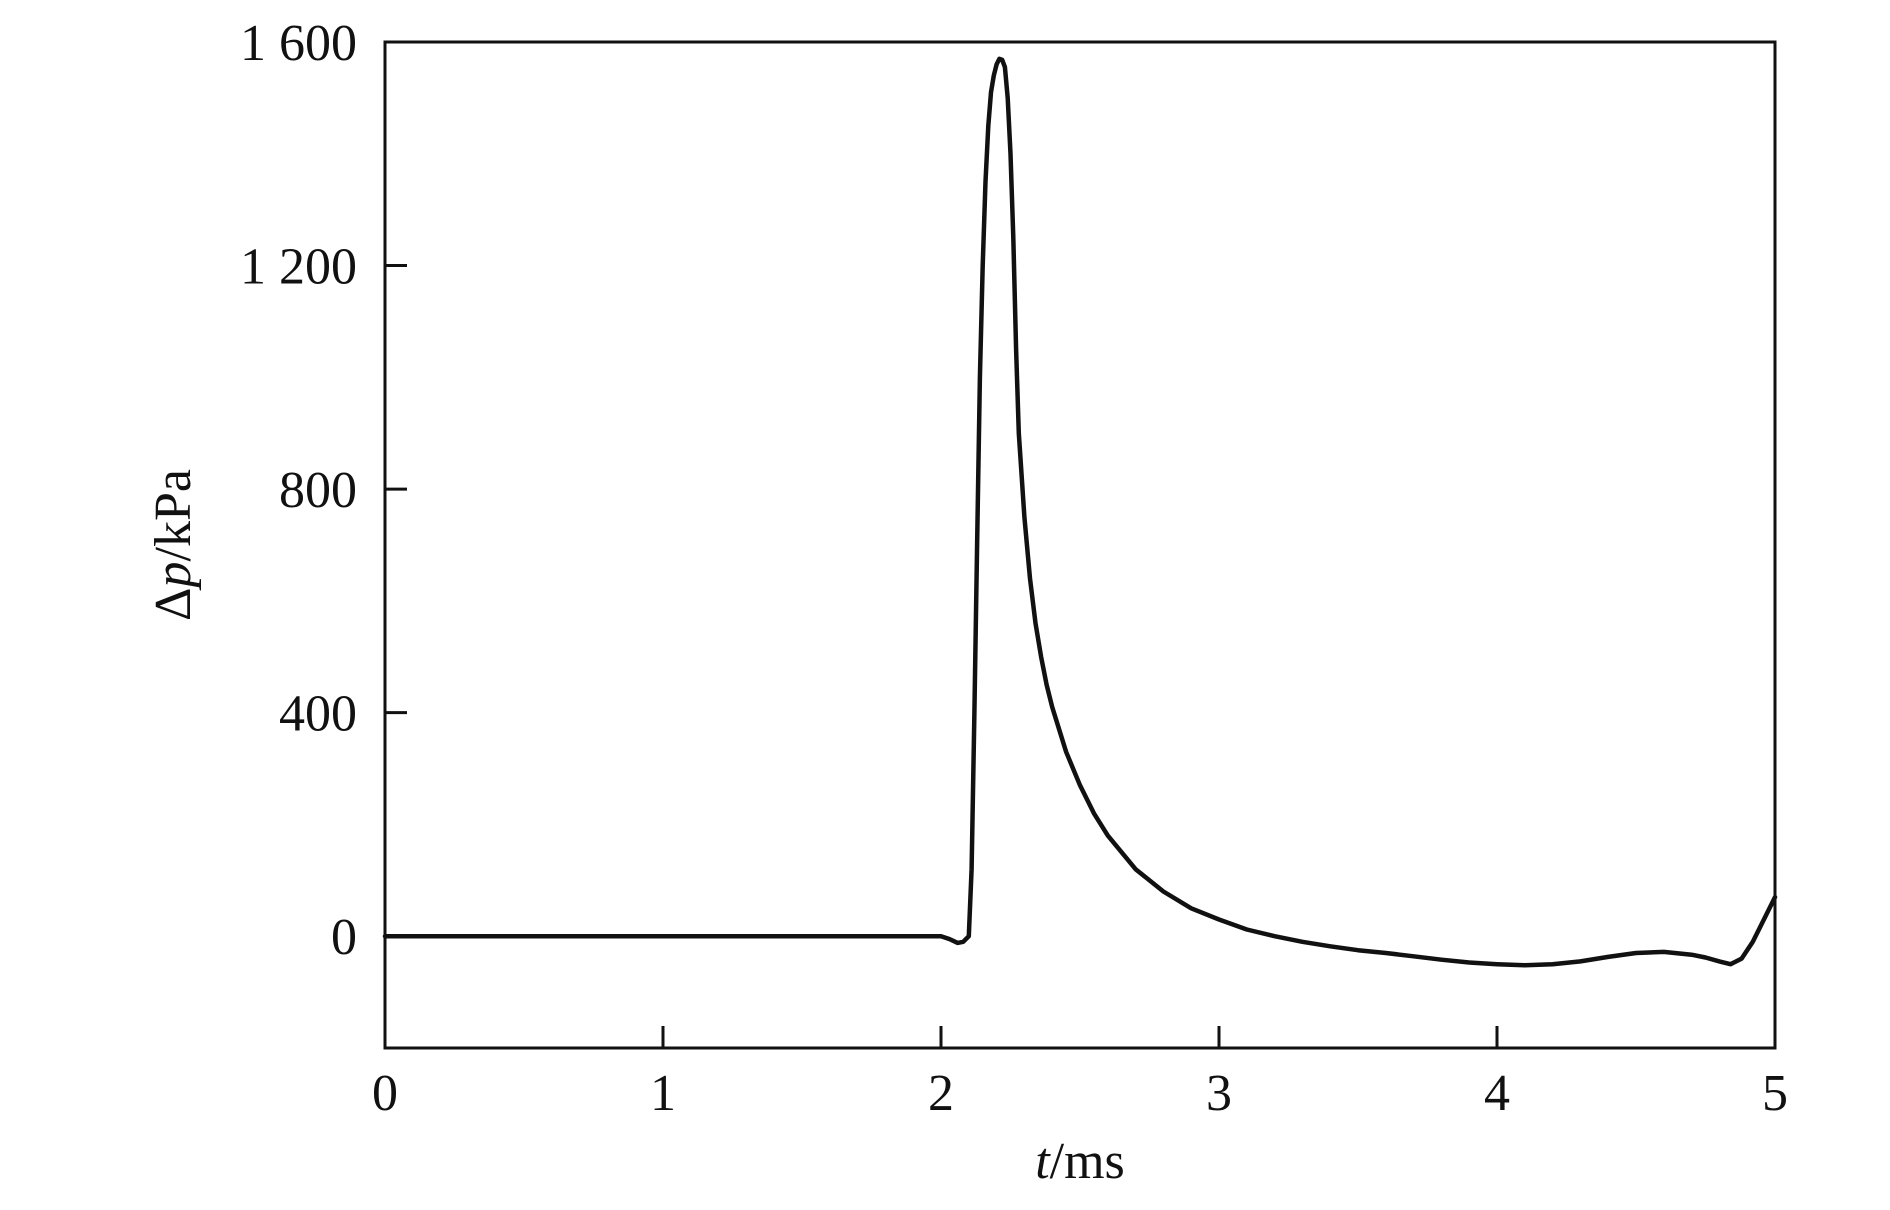  Describe the element at coordinates (298, 43) in the screenshot. I see `y-tick-label: 1 600` at that location.